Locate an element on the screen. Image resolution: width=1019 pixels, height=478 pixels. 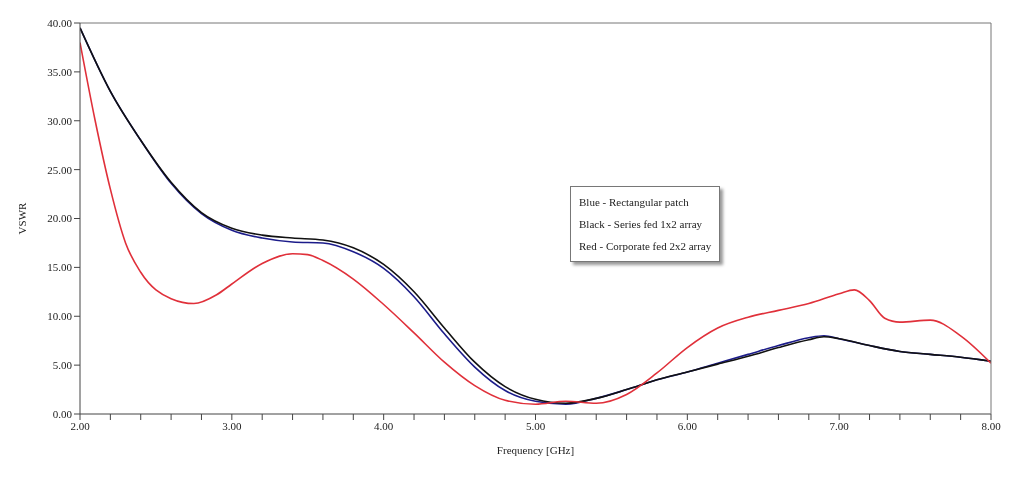
y-tick-label: 40.00 is located at coordinates (60, 22).